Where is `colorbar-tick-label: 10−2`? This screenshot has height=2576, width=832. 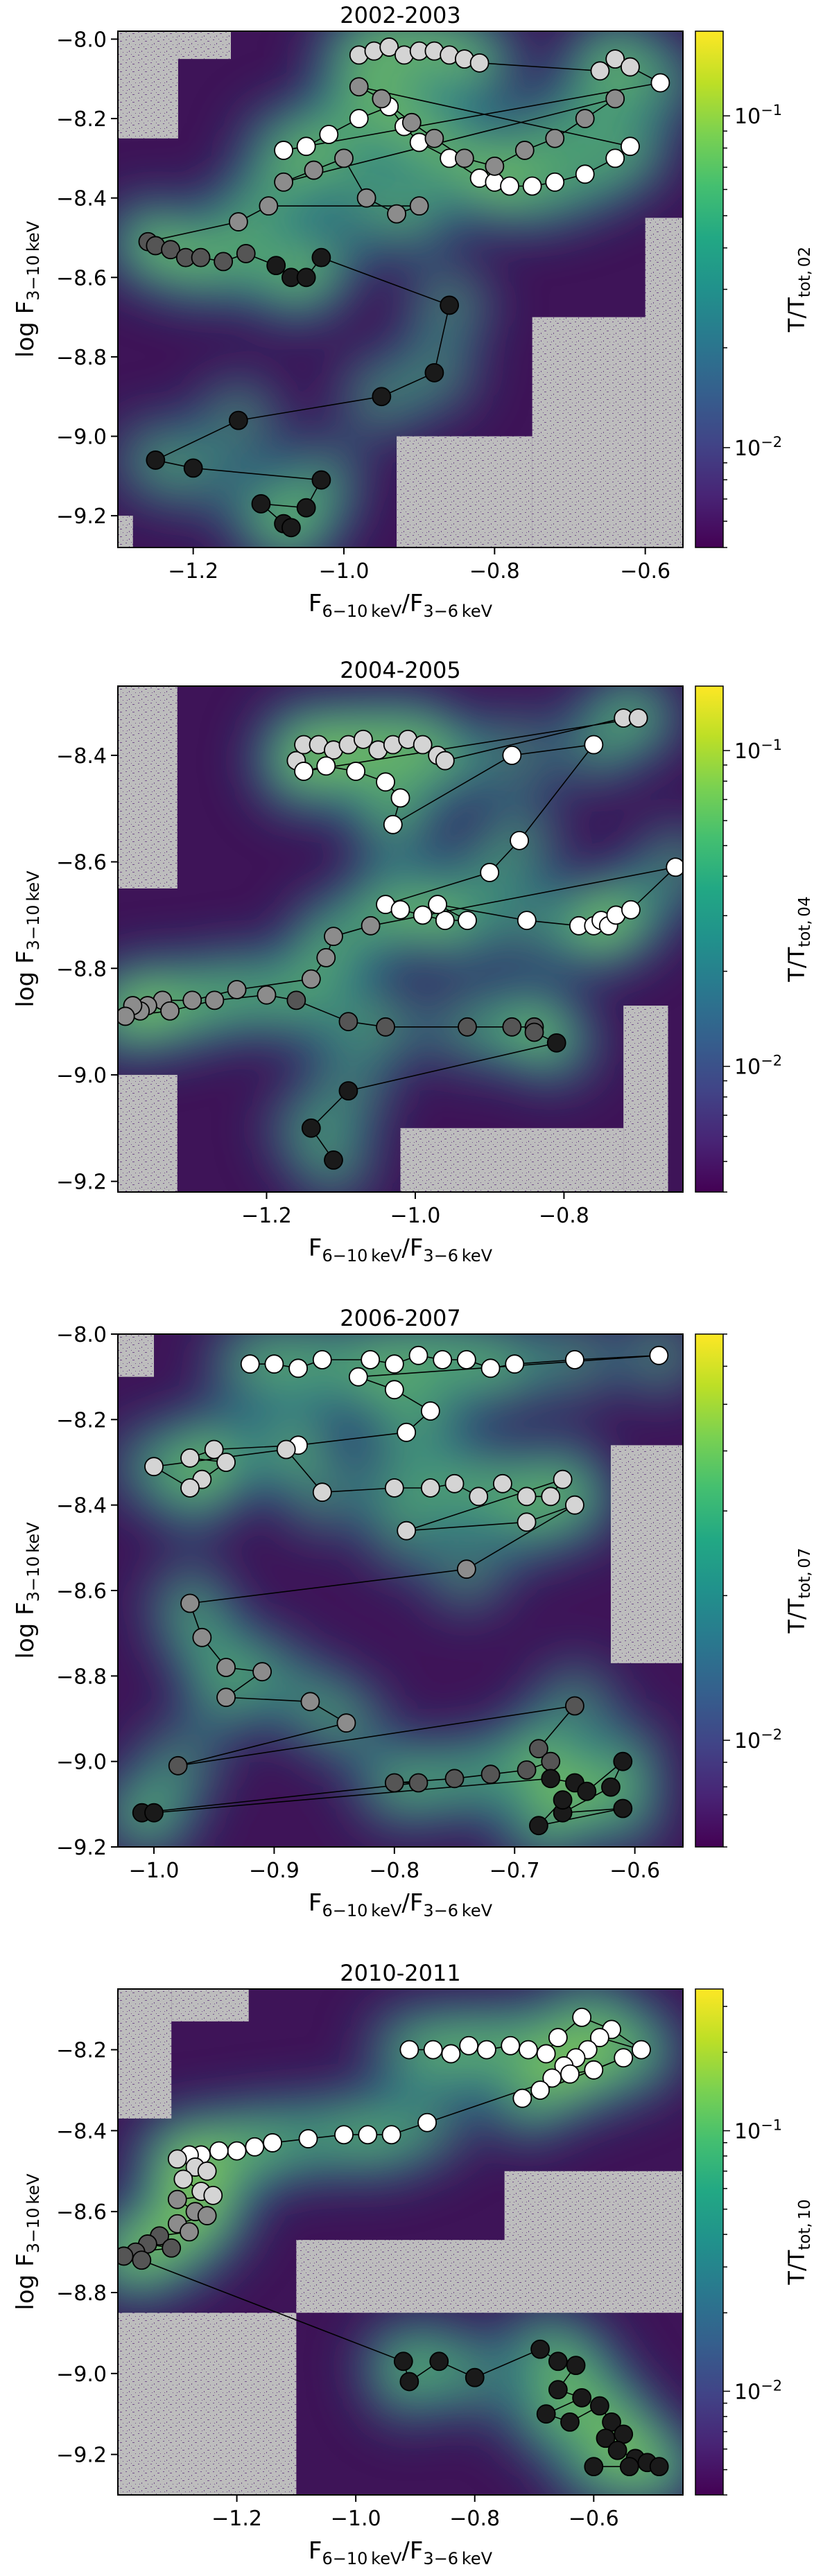 colorbar-tick-label: 10−2 is located at coordinates (758, 1739).